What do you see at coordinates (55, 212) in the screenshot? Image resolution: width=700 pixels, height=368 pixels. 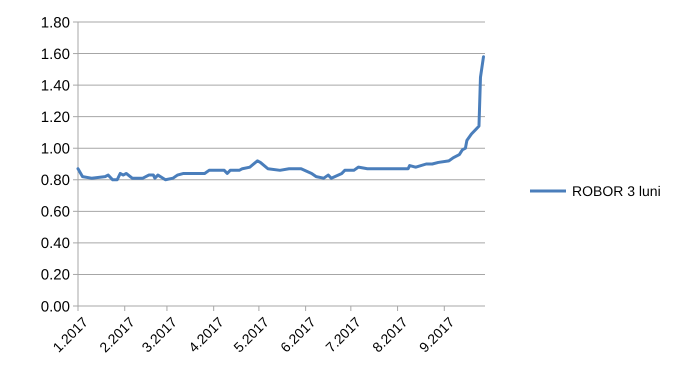 I see `y-tick-label: 0.60` at bounding box center [55, 212].